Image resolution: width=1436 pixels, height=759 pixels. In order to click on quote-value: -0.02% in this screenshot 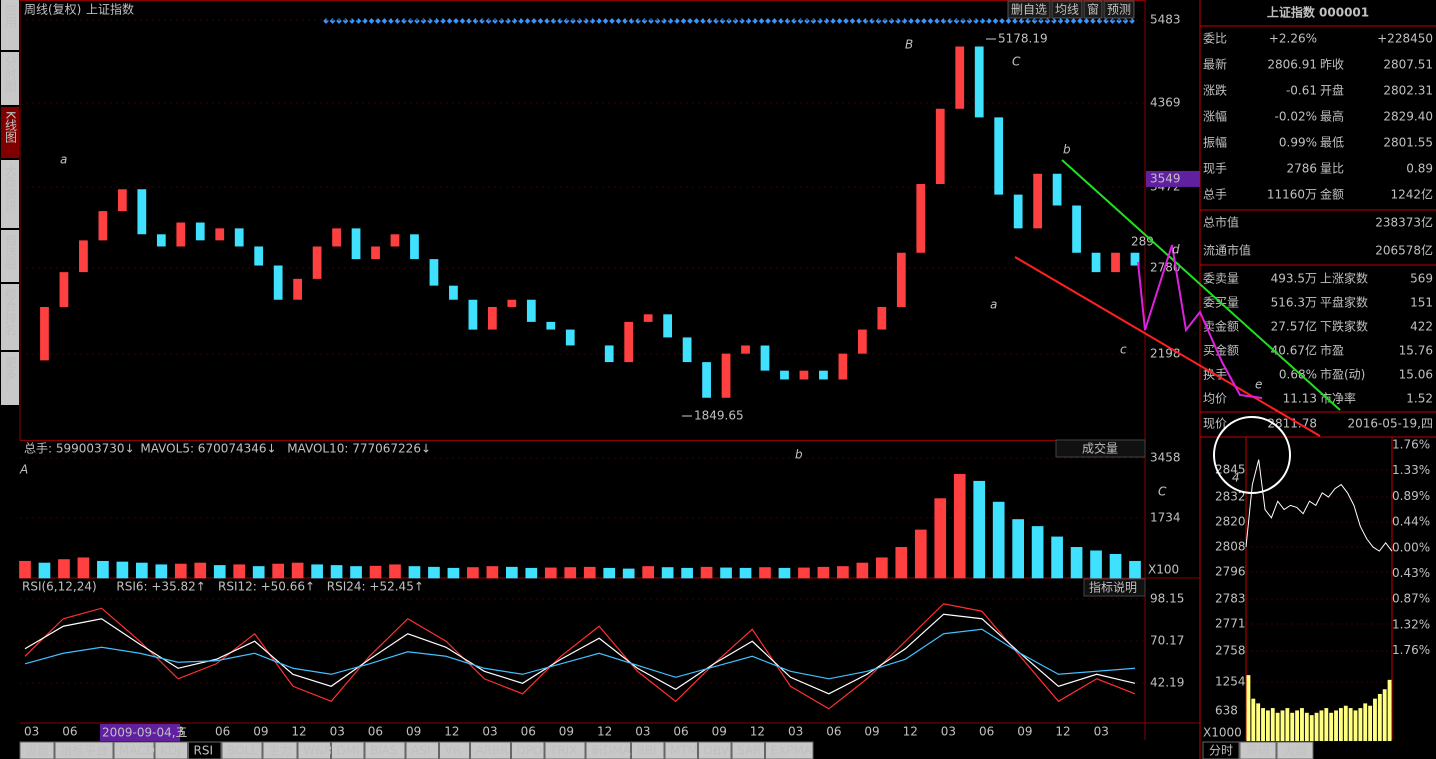, I will do `click(1296, 117)`.